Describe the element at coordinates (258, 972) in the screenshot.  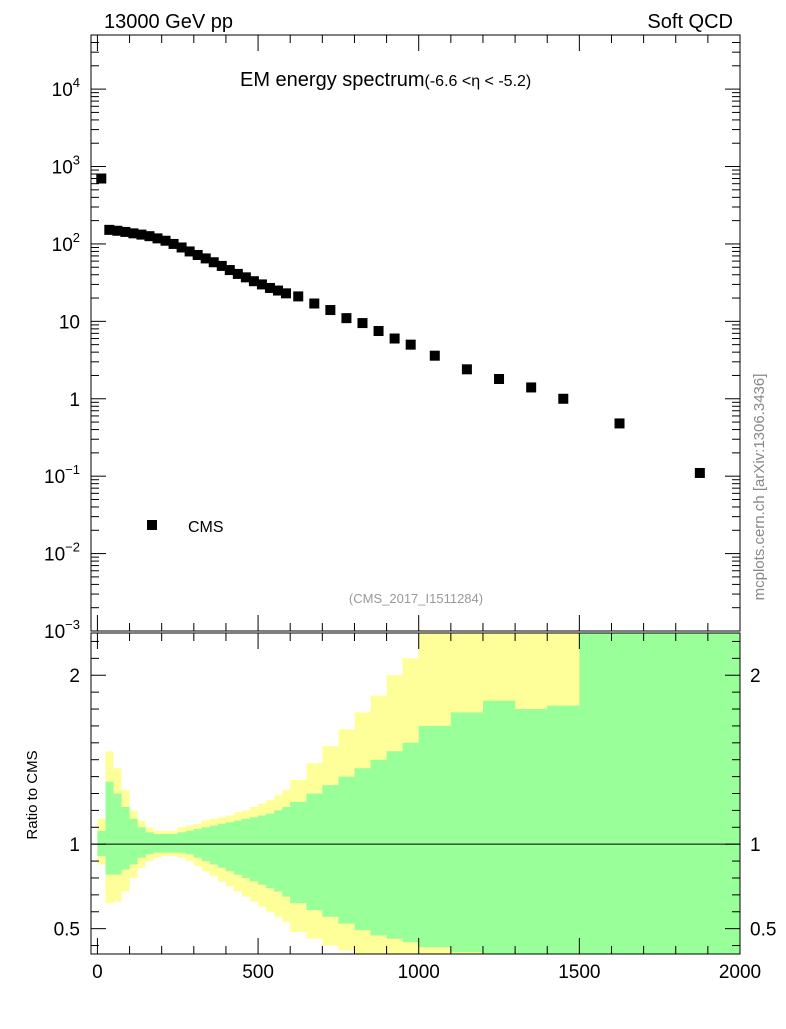
I see `x-tick-label: 500` at that location.